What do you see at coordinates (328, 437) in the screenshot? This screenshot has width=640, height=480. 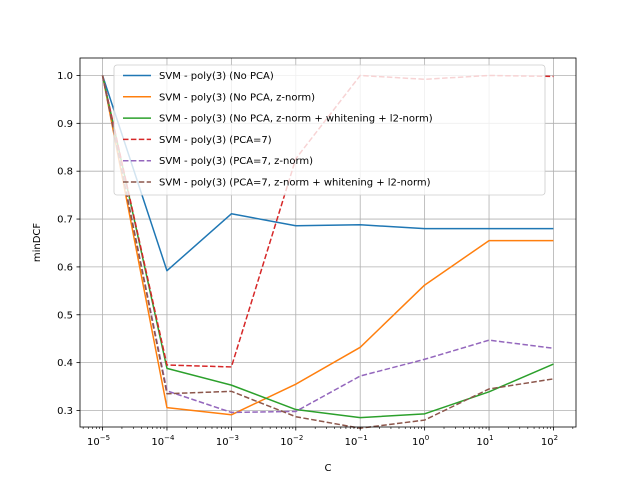 I see `x-axis: 10⁻⁵ 10⁻⁴ 10⁻³ 10⁻² 10⁻¹ 10⁰ 10¹ 10²` at bounding box center [328, 437].